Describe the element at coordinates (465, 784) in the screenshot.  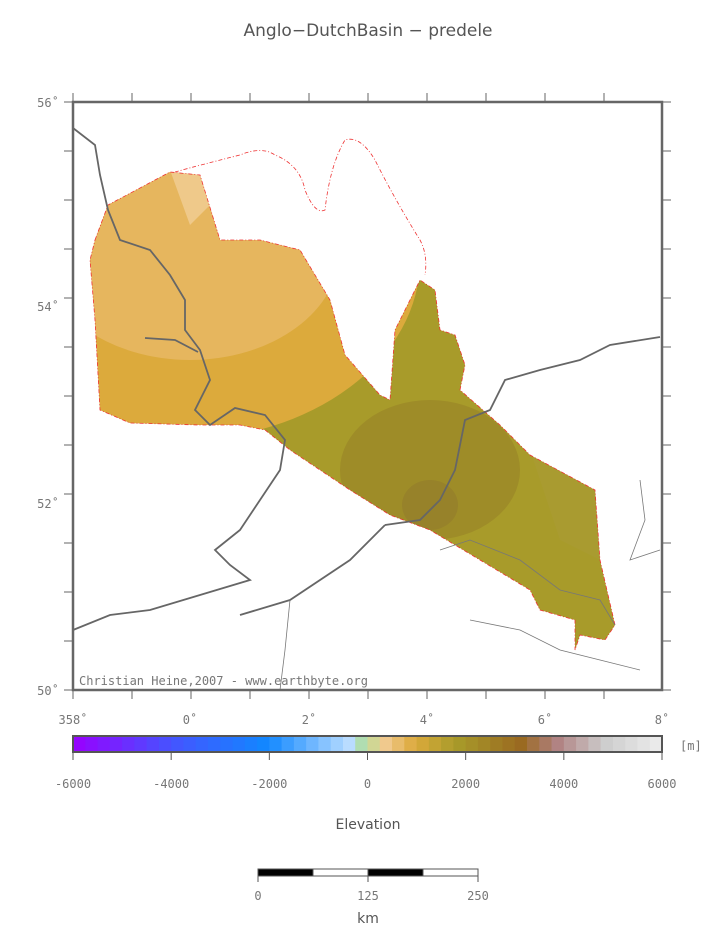
I see `colorbar-tick-label: 2000` at that location.